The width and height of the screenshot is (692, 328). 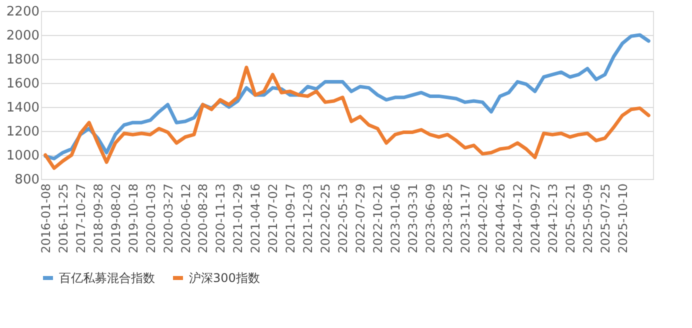 I want to click on y-tick-label: 2200, so click(x=23, y=12).